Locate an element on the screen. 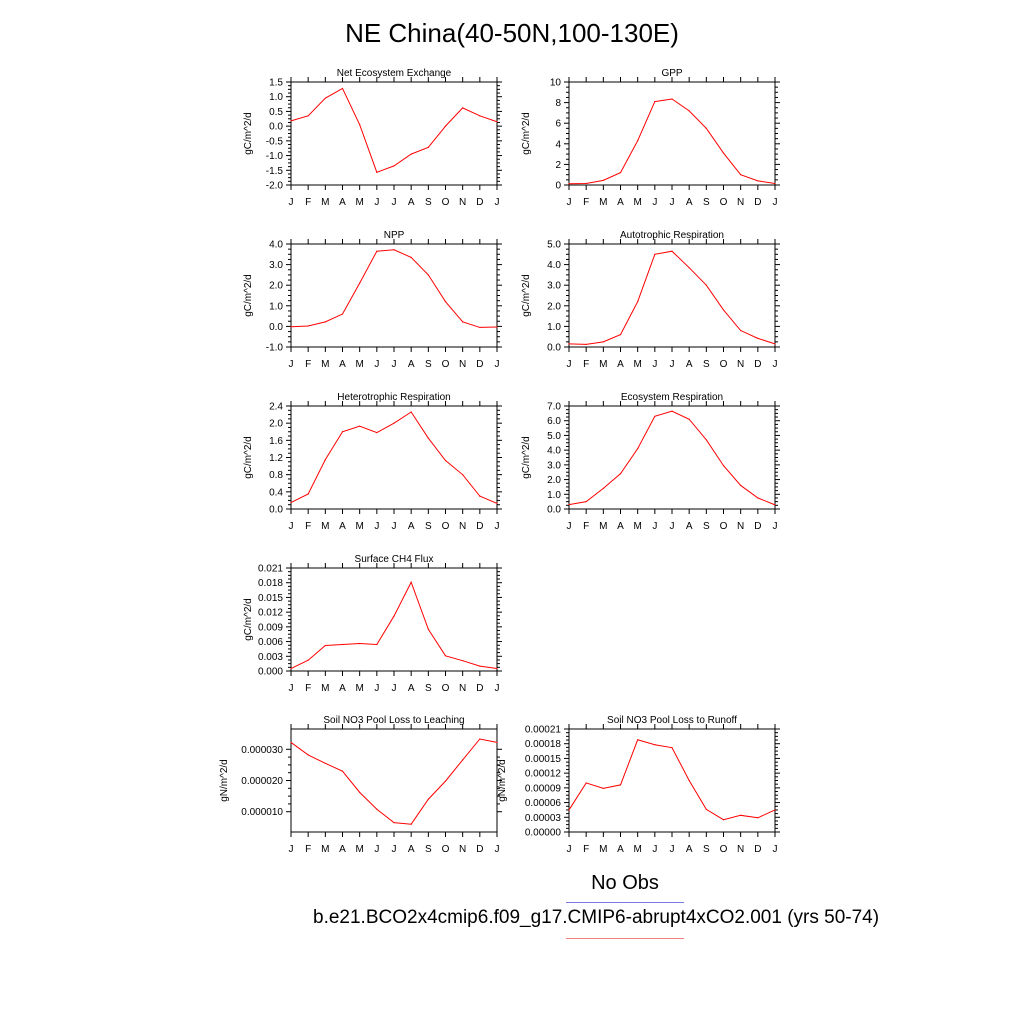 Image resolution: width=1024 pixels, height=1024 pixels. y-tick-label: -2.0 is located at coordinates (275, 186).